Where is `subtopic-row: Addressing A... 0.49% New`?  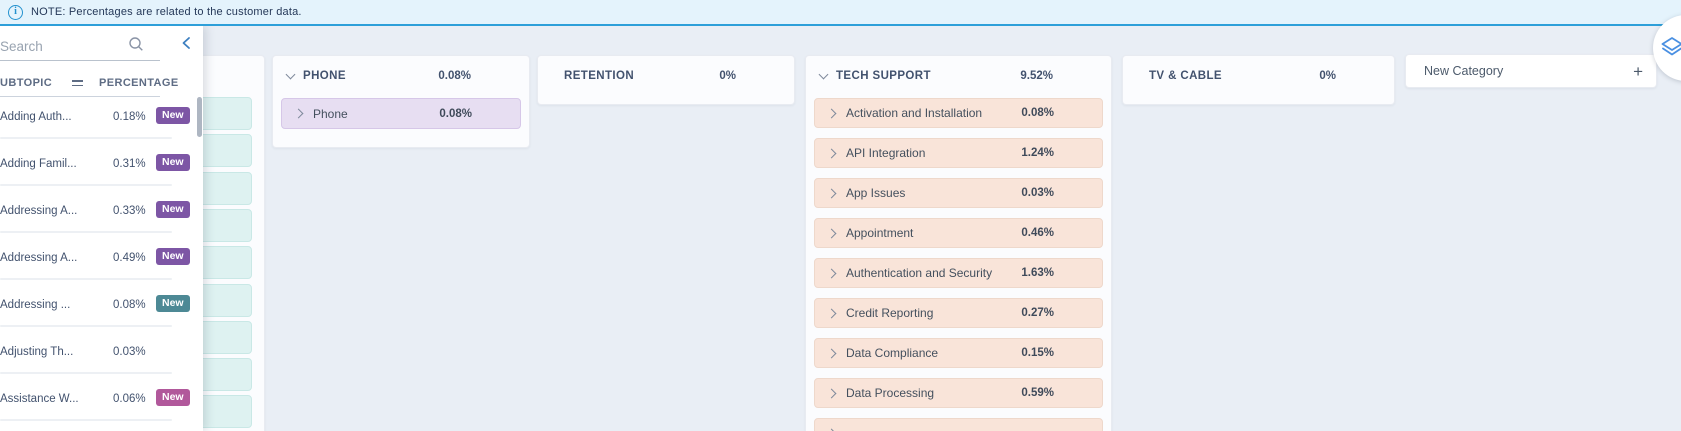 subtopic-row: Addressing A... 0.49% New is located at coordinates (98, 261).